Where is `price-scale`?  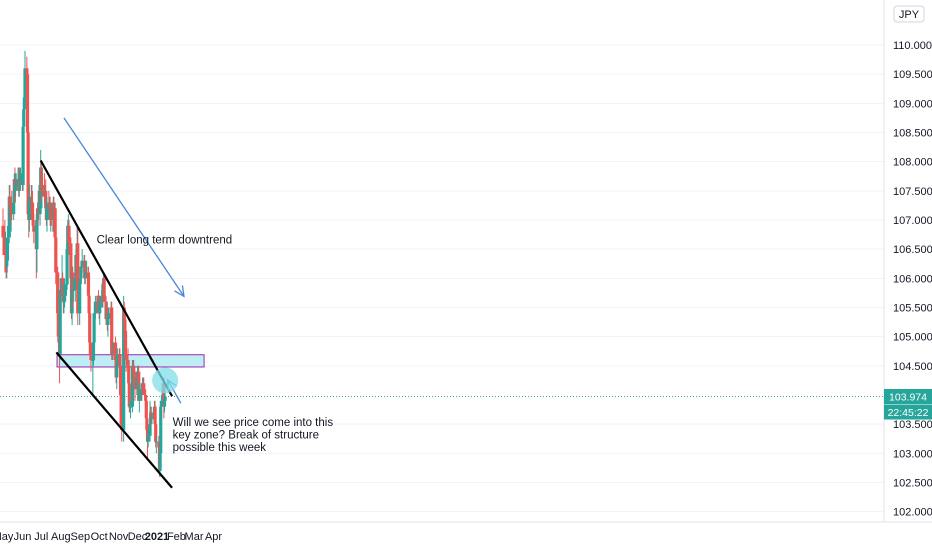
price-scale is located at coordinates (908, 261).